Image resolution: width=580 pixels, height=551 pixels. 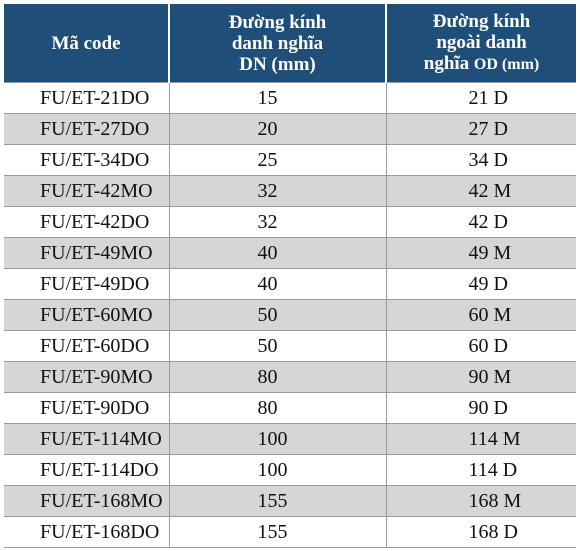 I want to click on table-row: FU/ET-34DO 25 34 D, so click(x=290, y=160).